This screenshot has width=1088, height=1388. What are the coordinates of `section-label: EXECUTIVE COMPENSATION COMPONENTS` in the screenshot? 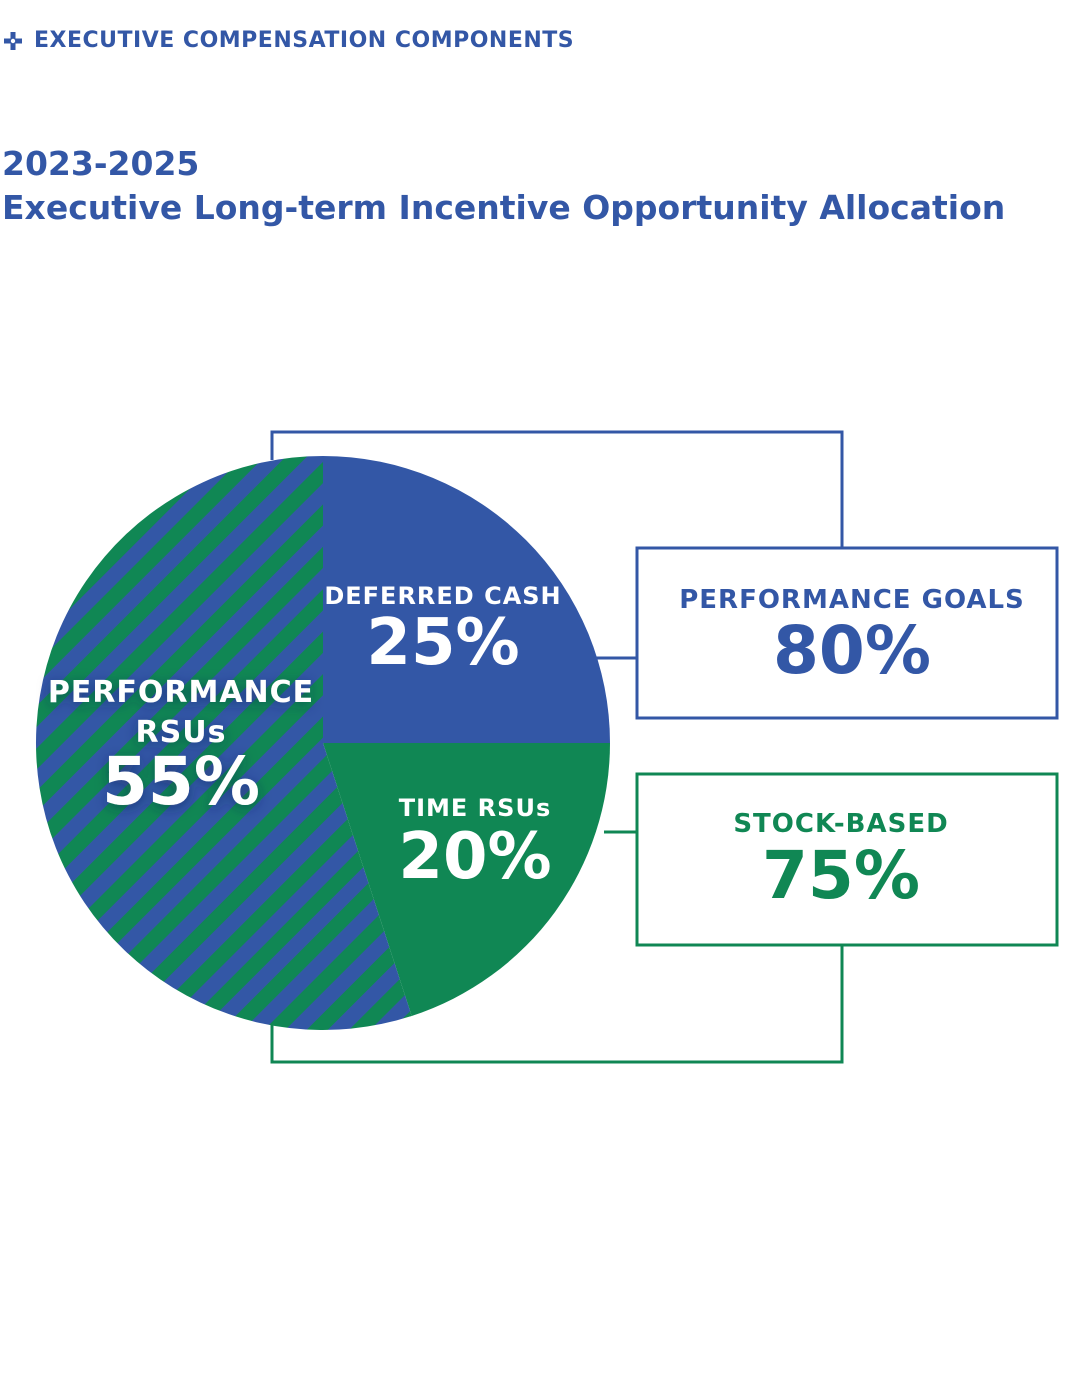 It's located at (289, 40).